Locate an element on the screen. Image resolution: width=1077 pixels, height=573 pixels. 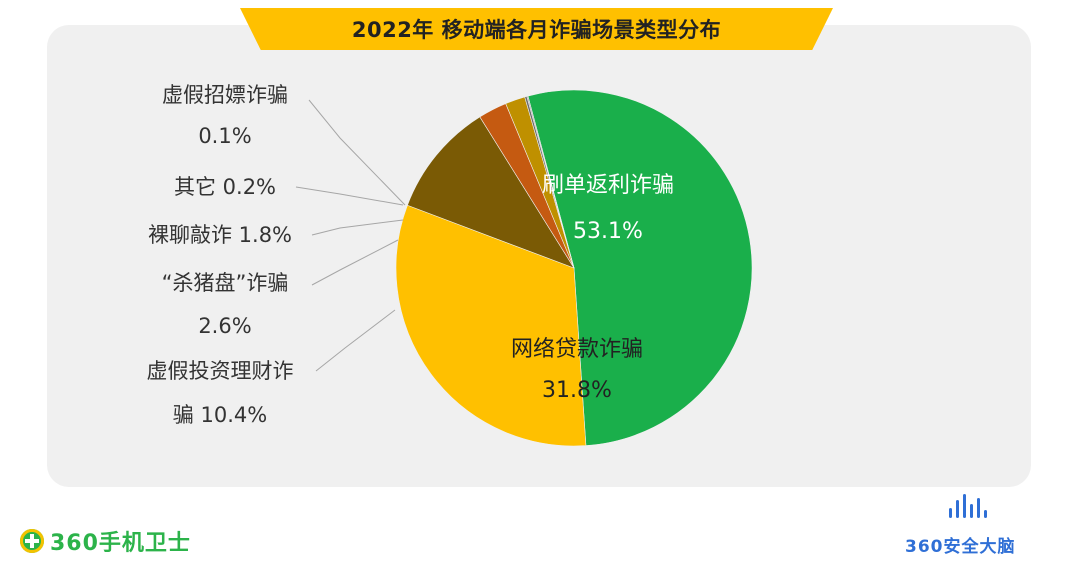
callout-touzi-value: 骗 10.4% is located at coordinates (220, 415).